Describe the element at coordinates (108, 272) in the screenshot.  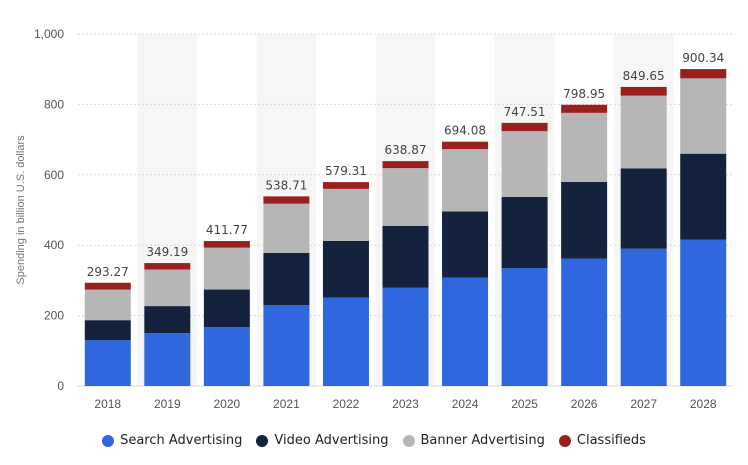
I see `total-label: 293.27` at that location.